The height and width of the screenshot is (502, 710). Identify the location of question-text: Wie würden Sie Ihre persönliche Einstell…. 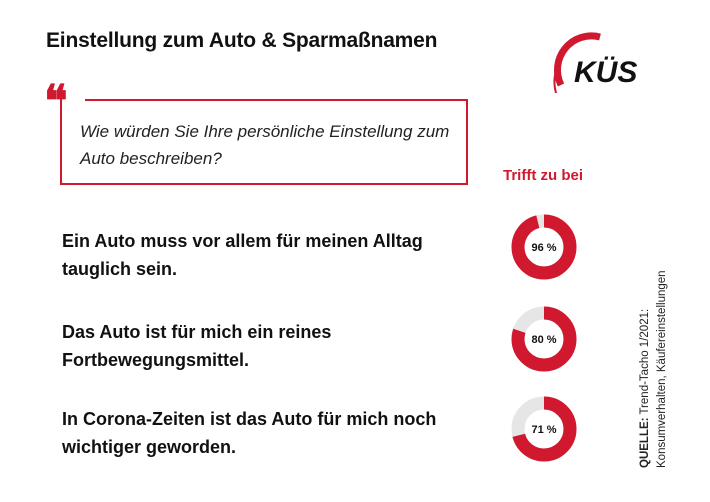
(265, 145).